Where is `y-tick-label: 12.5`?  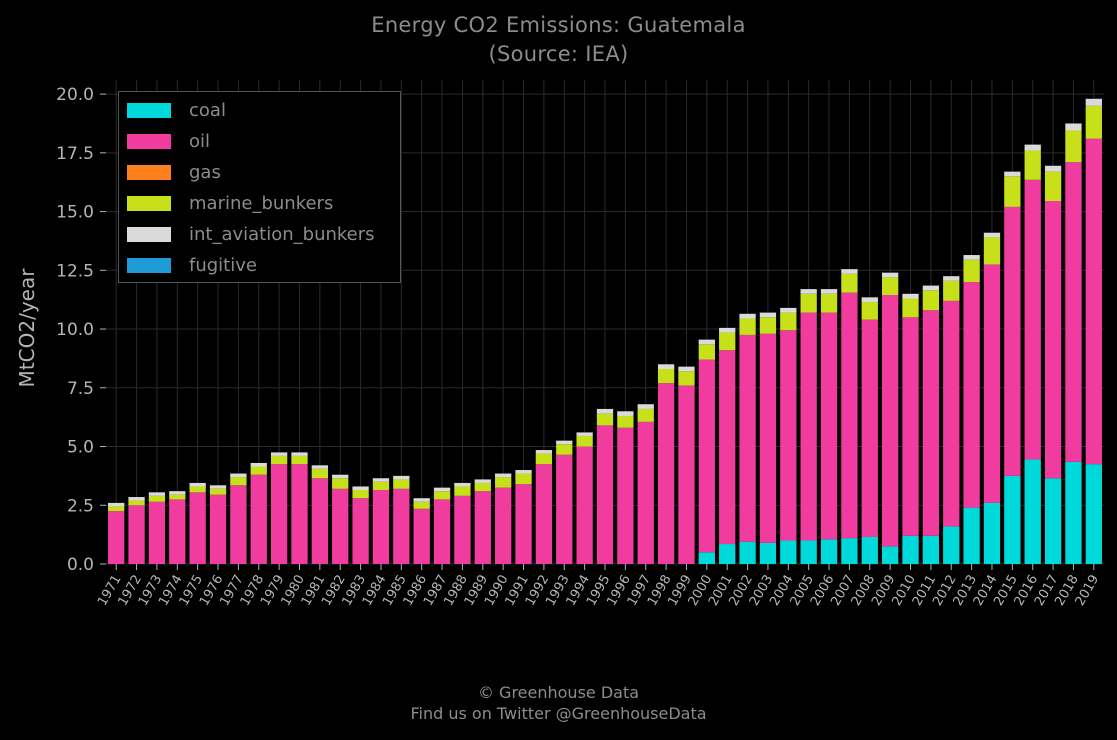 y-tick-label: 12.5 is located at coordinates (75, 271).